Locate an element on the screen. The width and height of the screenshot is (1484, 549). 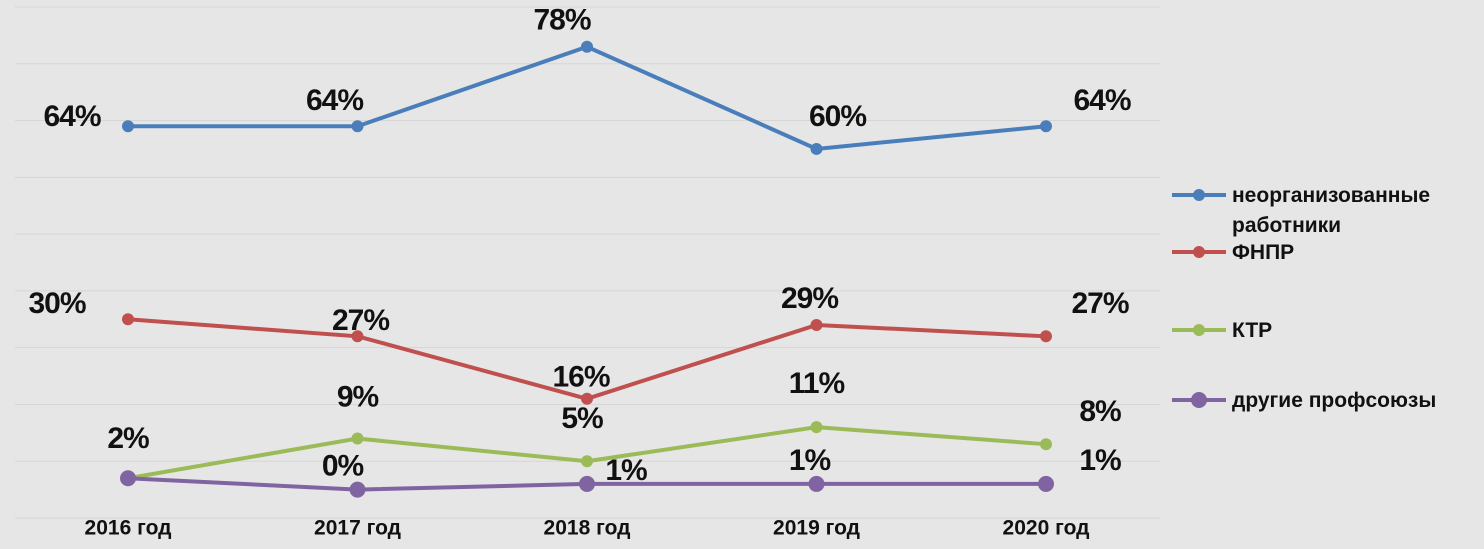
x-tick-label: 2016 год is located at coordinates (128, 528).